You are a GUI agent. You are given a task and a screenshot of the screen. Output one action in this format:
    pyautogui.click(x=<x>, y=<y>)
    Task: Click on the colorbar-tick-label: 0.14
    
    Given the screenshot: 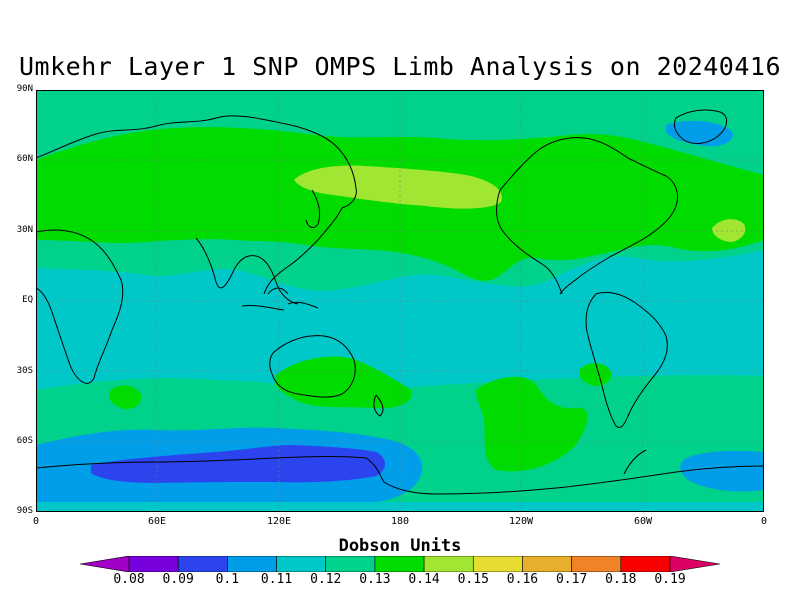 What is the action you would take?
    pyautogui.click(x=424, y=579)
    